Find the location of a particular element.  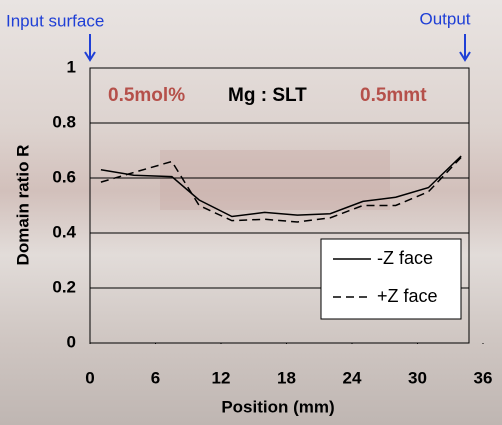

material: Mg : SLT is located at coordinates (267, 95).